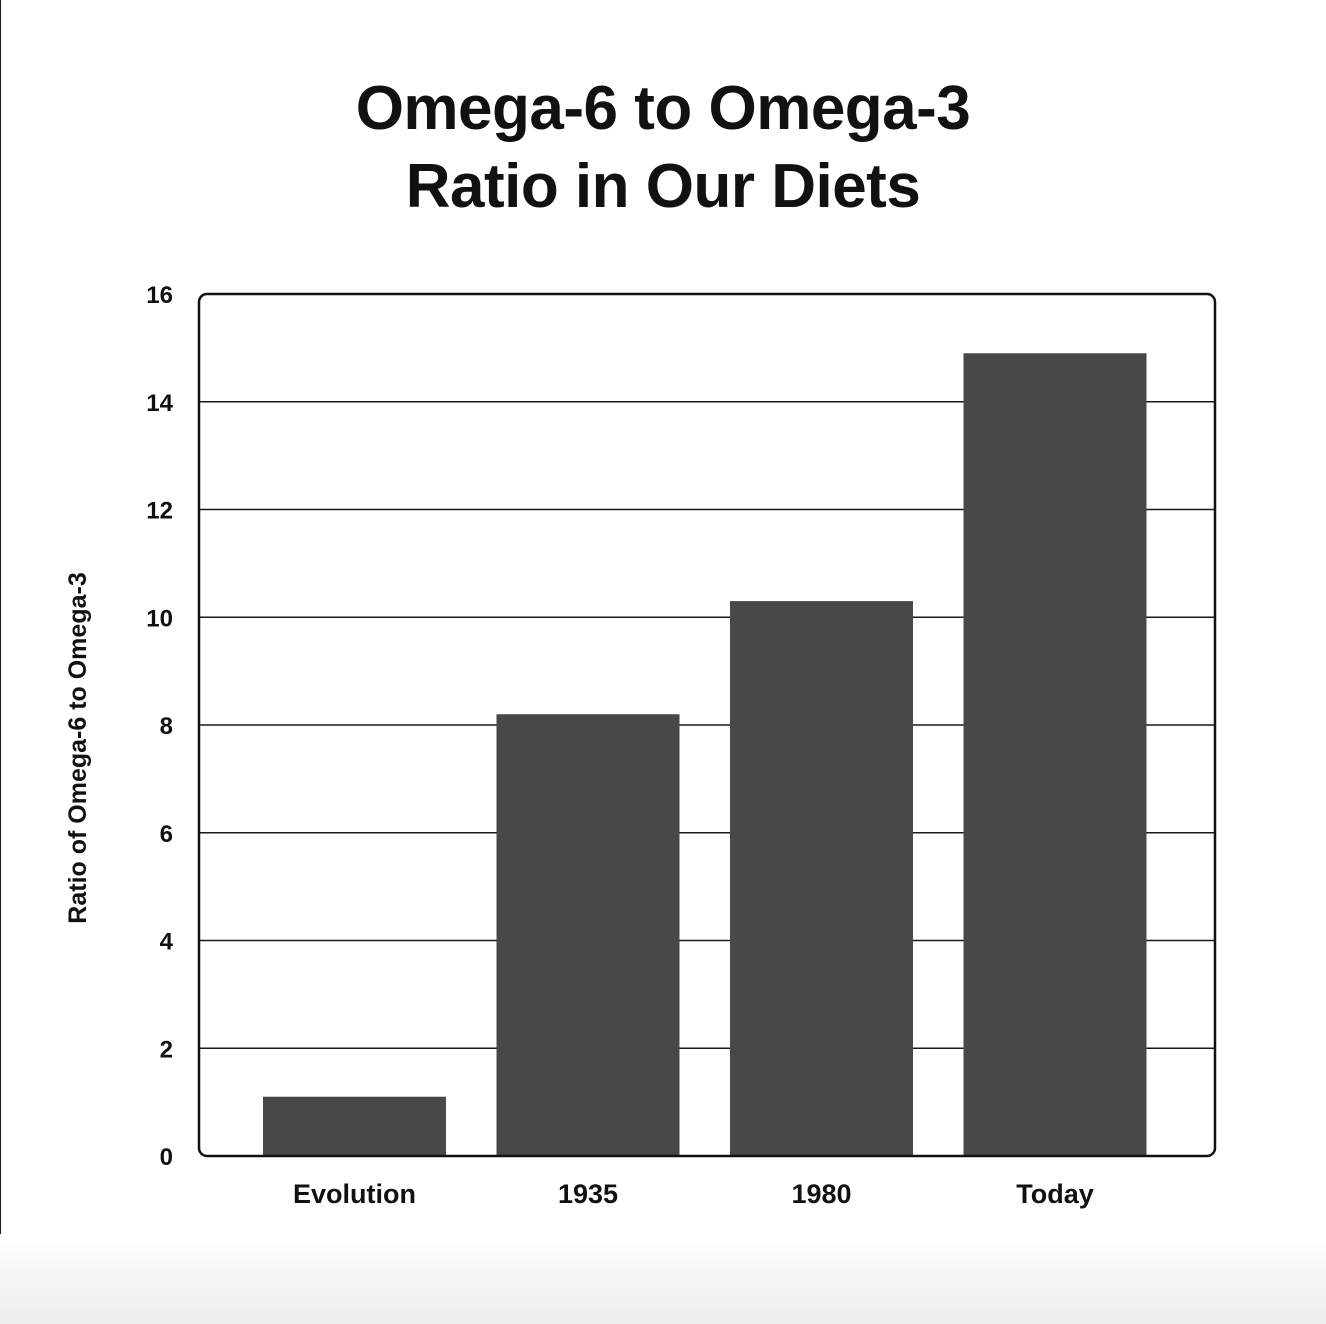  I want to click on left-edge-line, so click(0, 662).